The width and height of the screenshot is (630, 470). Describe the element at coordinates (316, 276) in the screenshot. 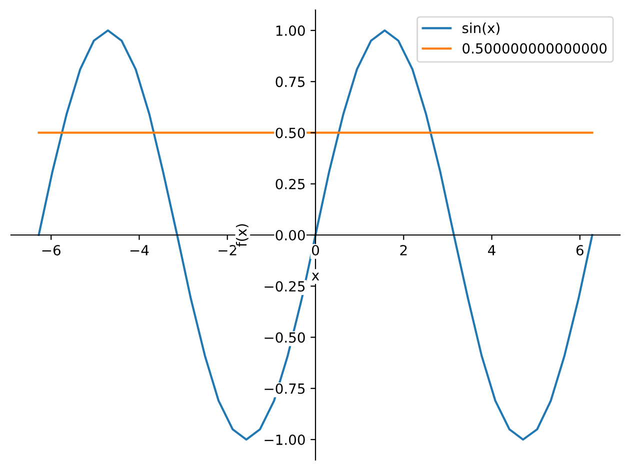

I see `x-axis-title: x` at that location.